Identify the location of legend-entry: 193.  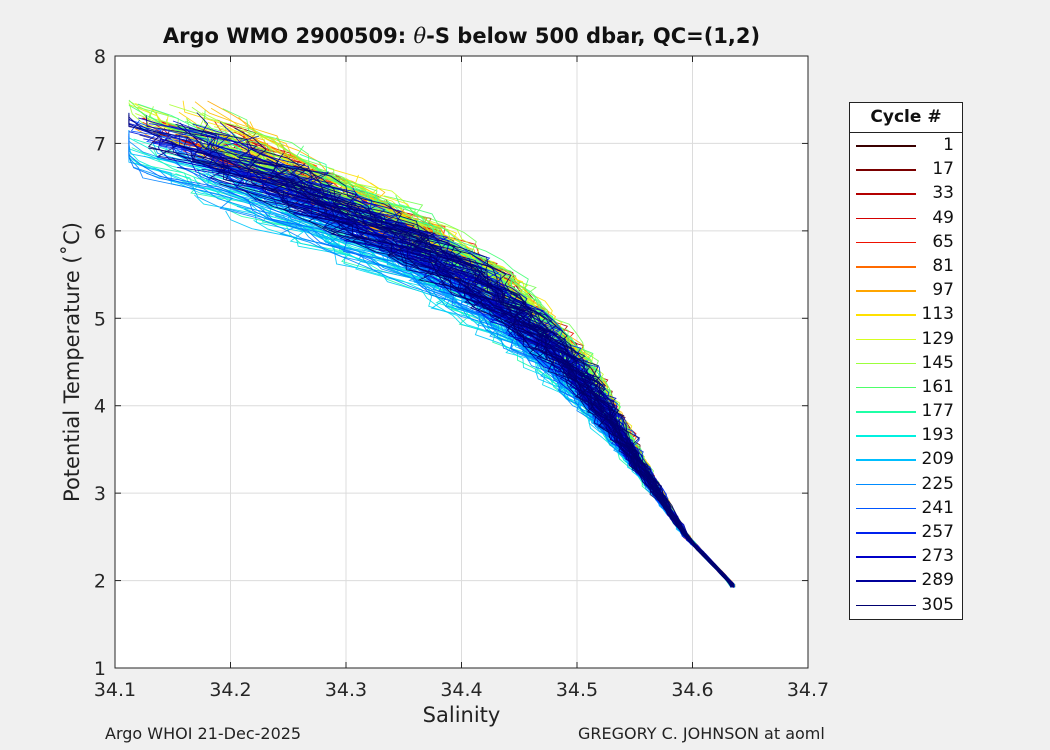
(906, 435).